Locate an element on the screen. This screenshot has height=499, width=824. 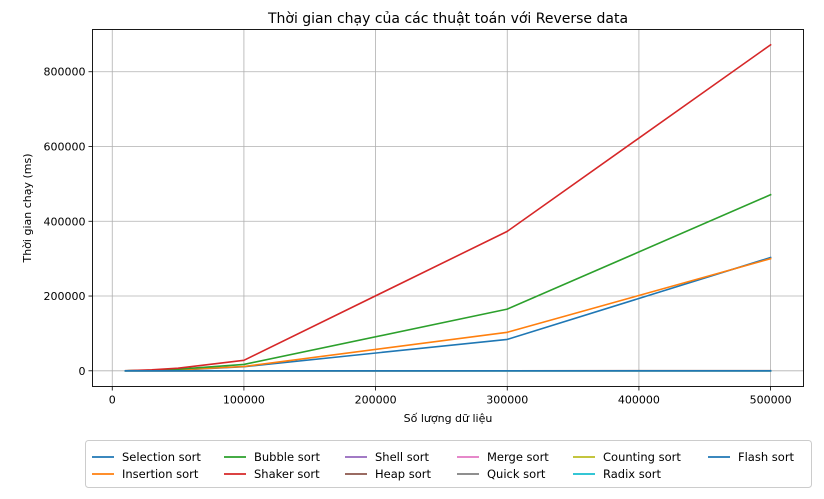
legend-label-heap-sort: Heap sort is located at coordinates (403, 474).